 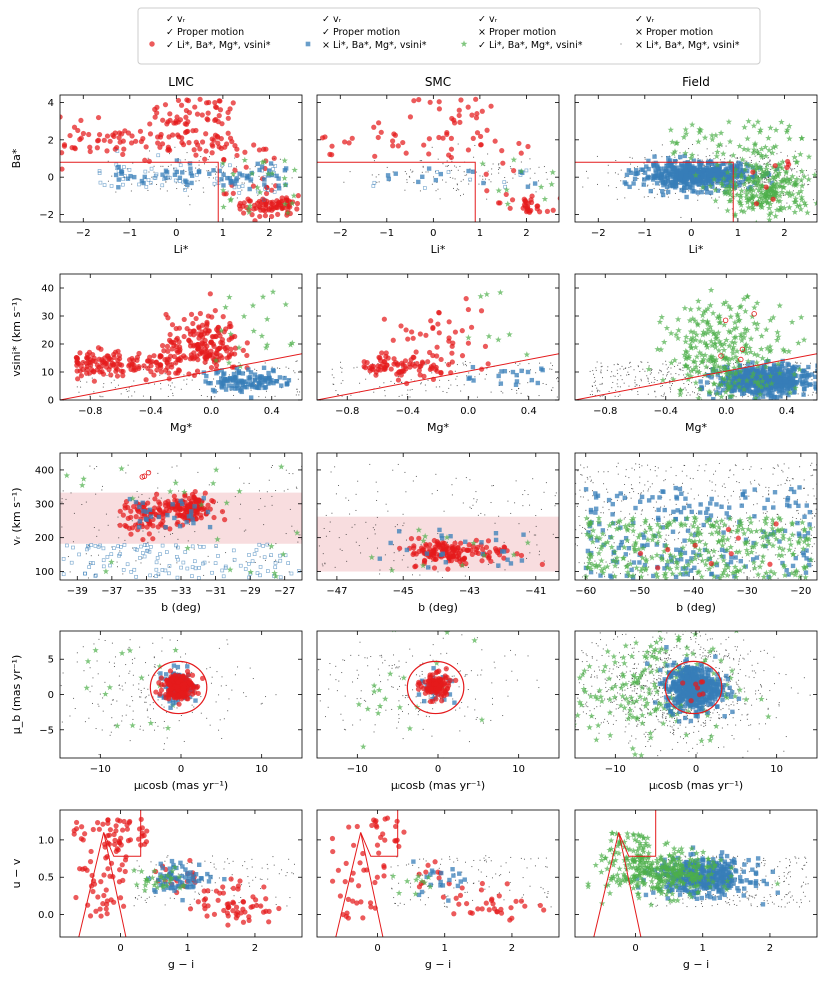 What do you see at coordinates (129, 233) in the screenshot?
I see `x-tick-label: −1` at bounding box center [129, 233].